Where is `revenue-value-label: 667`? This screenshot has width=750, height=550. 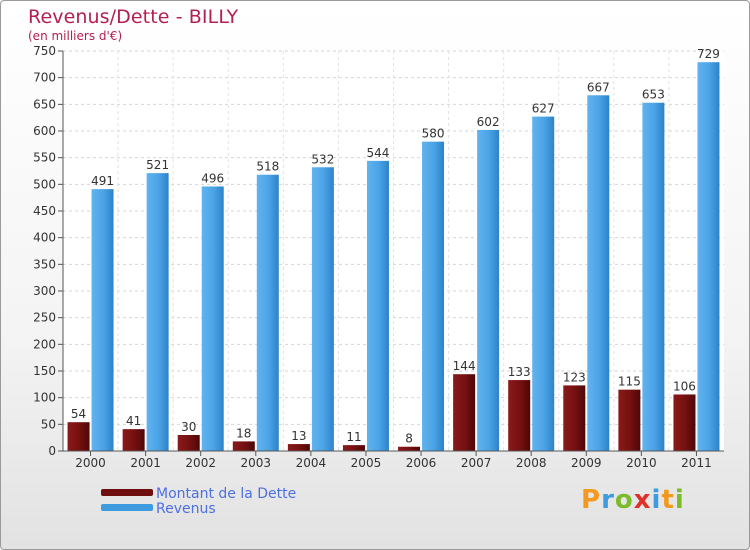
revenue-value-label: 667 is located at coordinates (598, 87).